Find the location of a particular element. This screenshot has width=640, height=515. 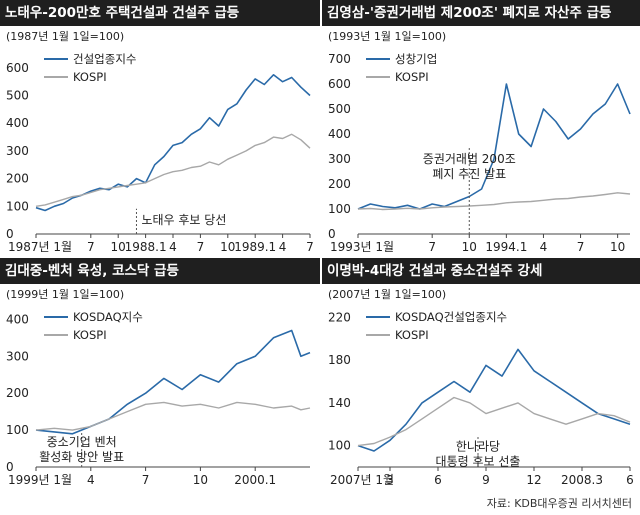

panel-title: 김영삼-'증권거래법 제200조' 폐지로 자산주 급등 is located at coordinates (481, 13).